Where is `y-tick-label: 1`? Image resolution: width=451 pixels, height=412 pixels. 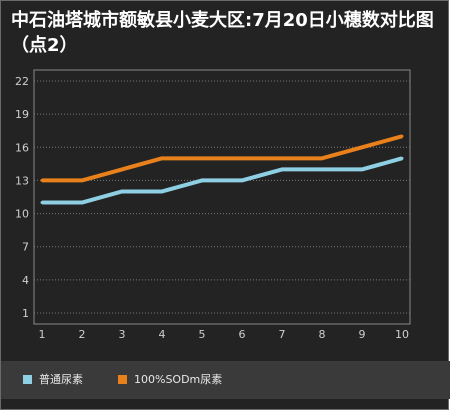 y-tick-label: 1 is located at coordinates (25, 313).